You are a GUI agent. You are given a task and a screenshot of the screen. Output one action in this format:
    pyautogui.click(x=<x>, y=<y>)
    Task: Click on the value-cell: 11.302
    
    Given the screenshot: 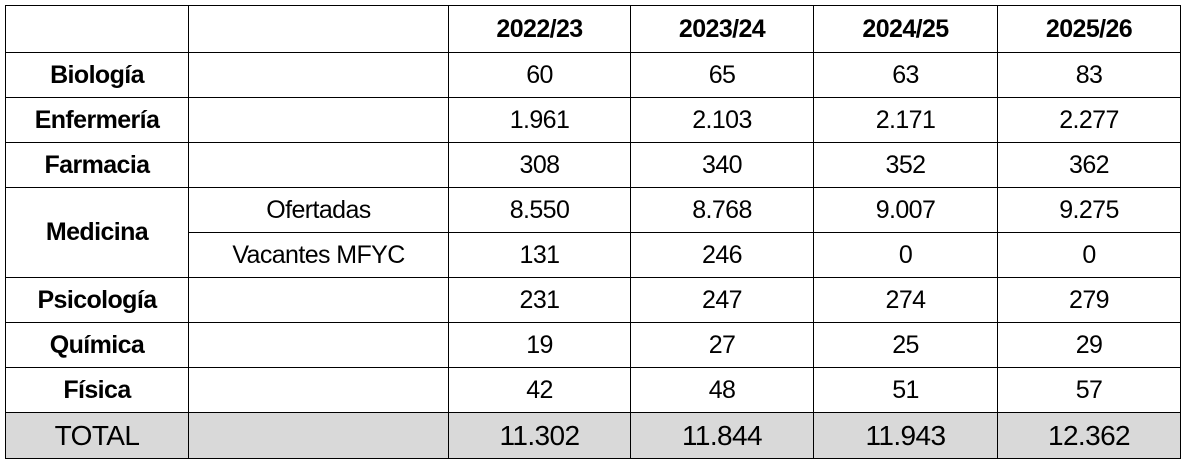 What is the action you would take?
    pyautogui.click(x=539, y=435)
    